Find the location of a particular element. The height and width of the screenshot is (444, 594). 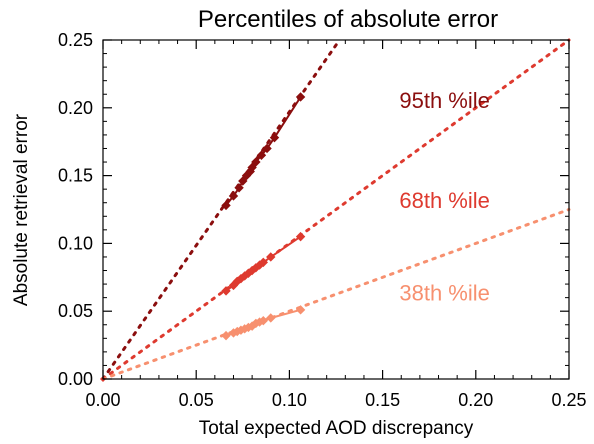

y-tick-label: 0.05 is located at coordinates (75, 311).